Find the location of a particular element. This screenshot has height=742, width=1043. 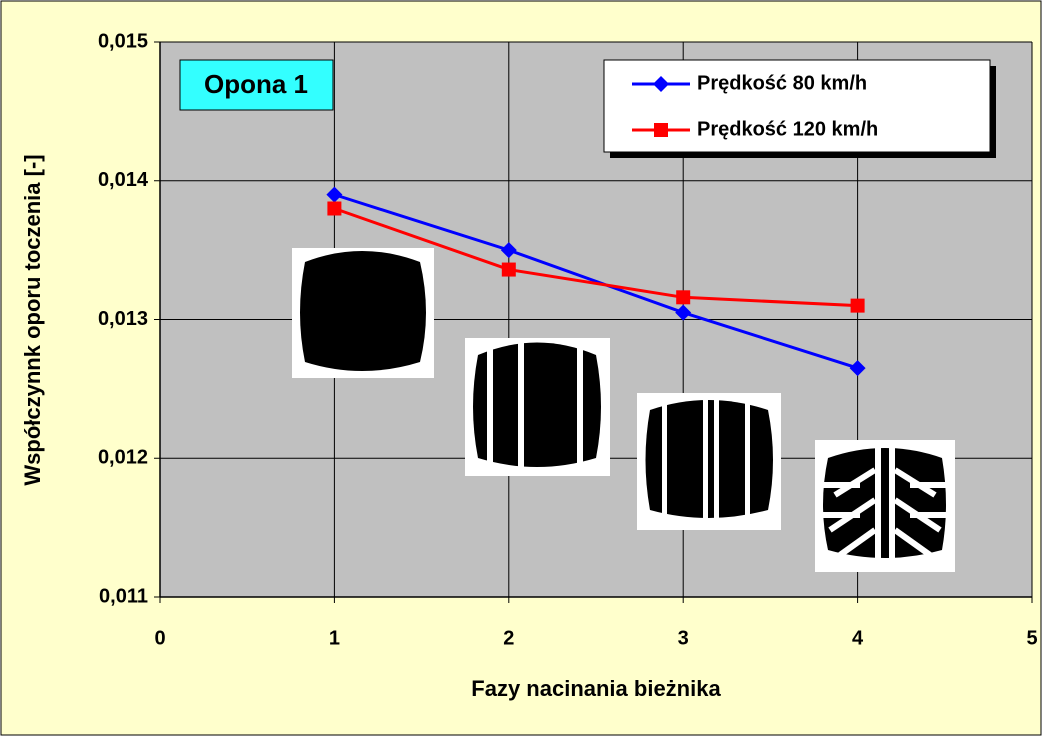

x-tick-label: 1 is located at coordinates (334, 638).